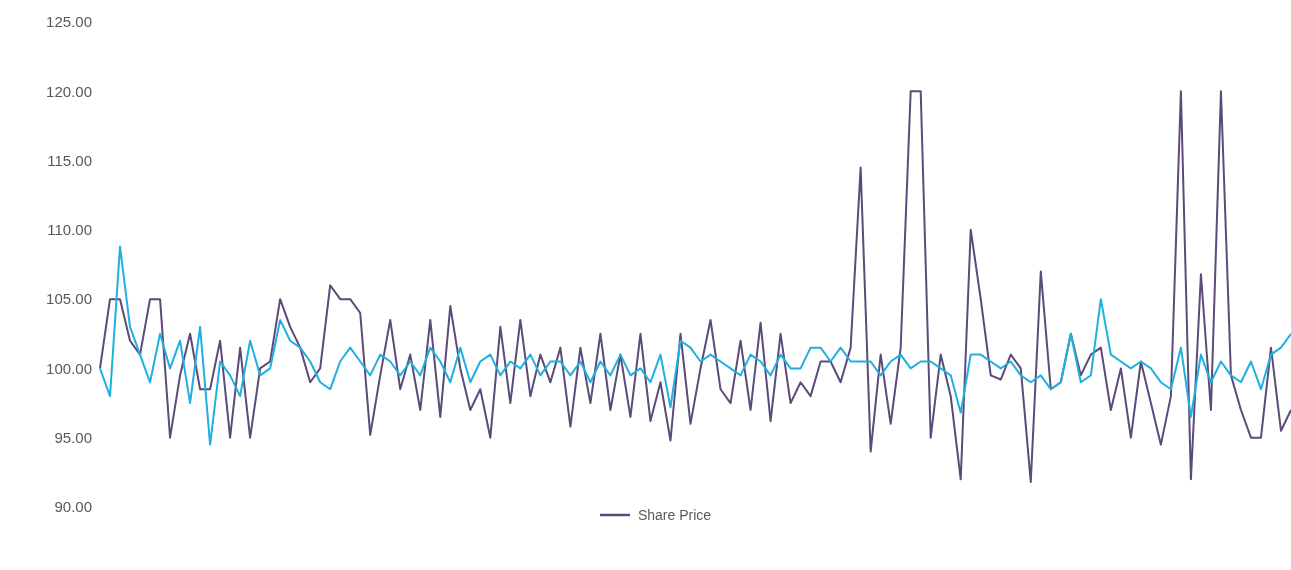  I want to click on y-tick-label: 115.00, so click(69, 160).